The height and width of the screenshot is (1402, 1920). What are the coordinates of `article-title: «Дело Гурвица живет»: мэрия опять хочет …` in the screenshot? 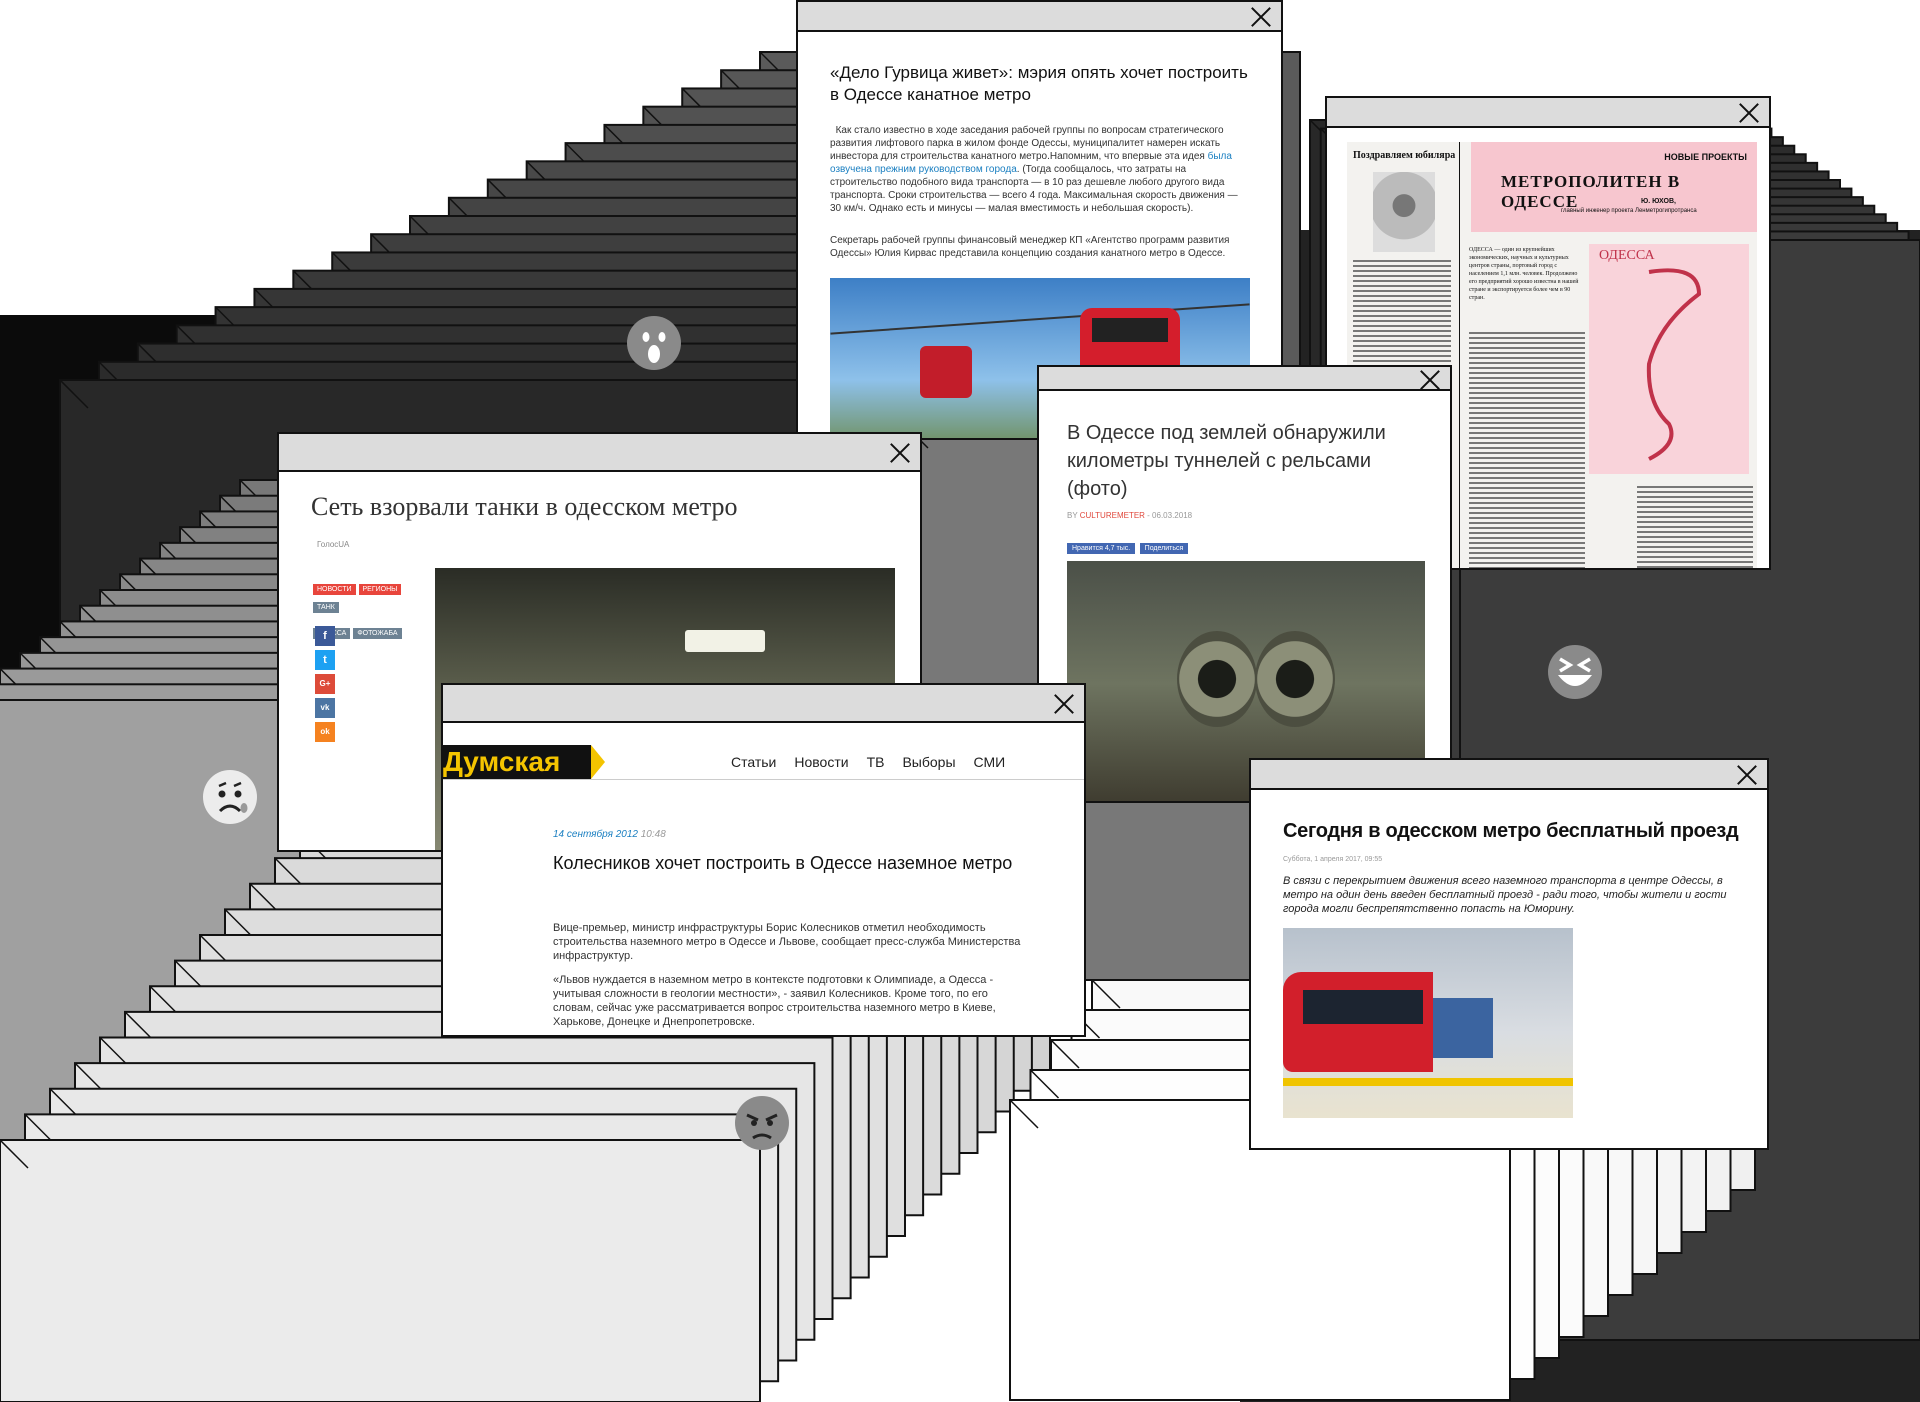 It's located at (1039, 83).